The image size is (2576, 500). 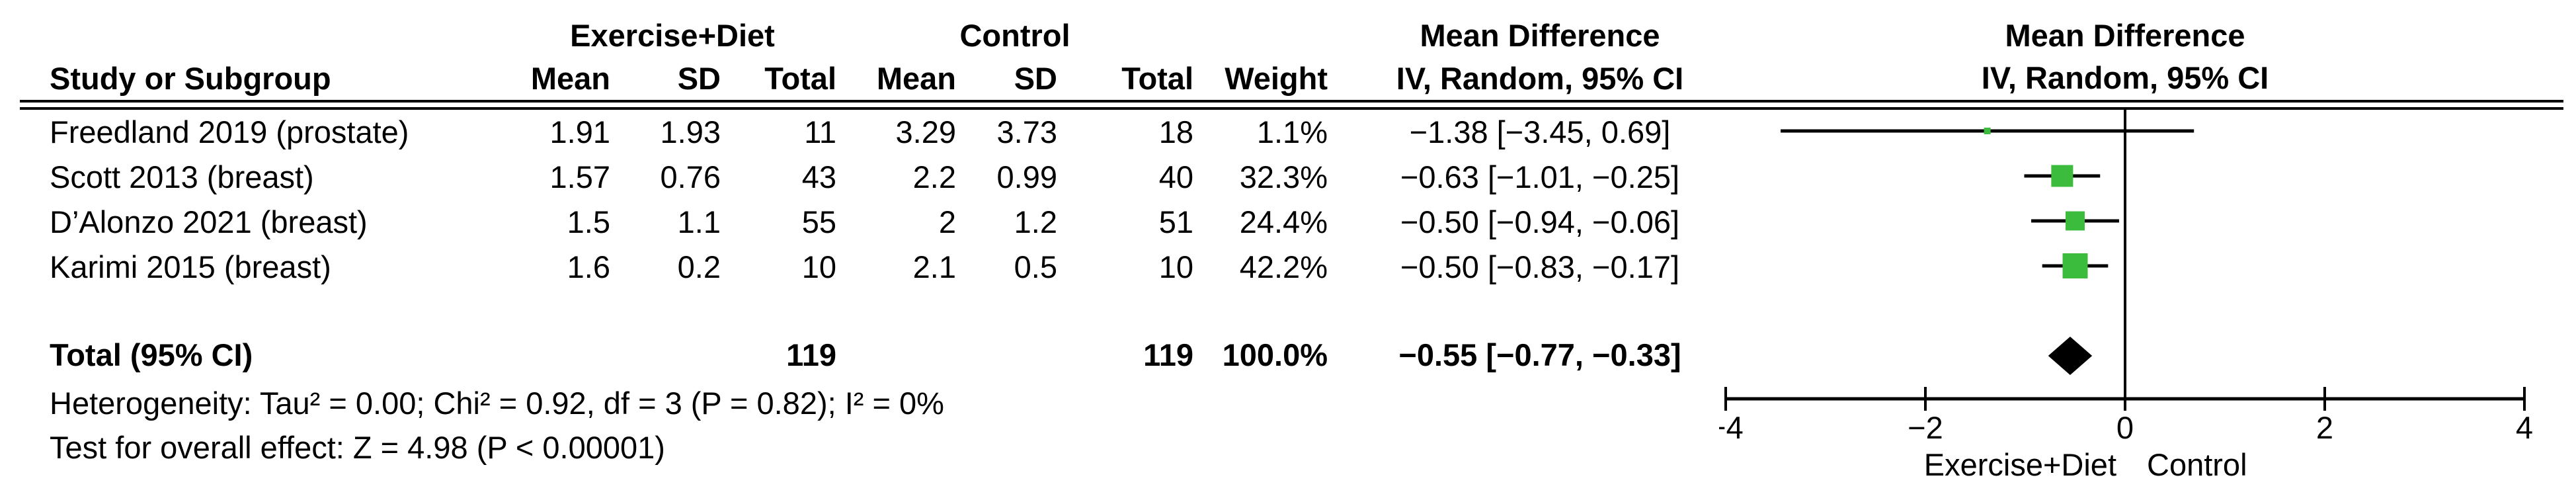 What do you see at coordinates (1540, 176) in the screenshot?
I see `ci-text-cell: −0.63 [−1.01, −0.25]` at bounding box center [1540, 176].